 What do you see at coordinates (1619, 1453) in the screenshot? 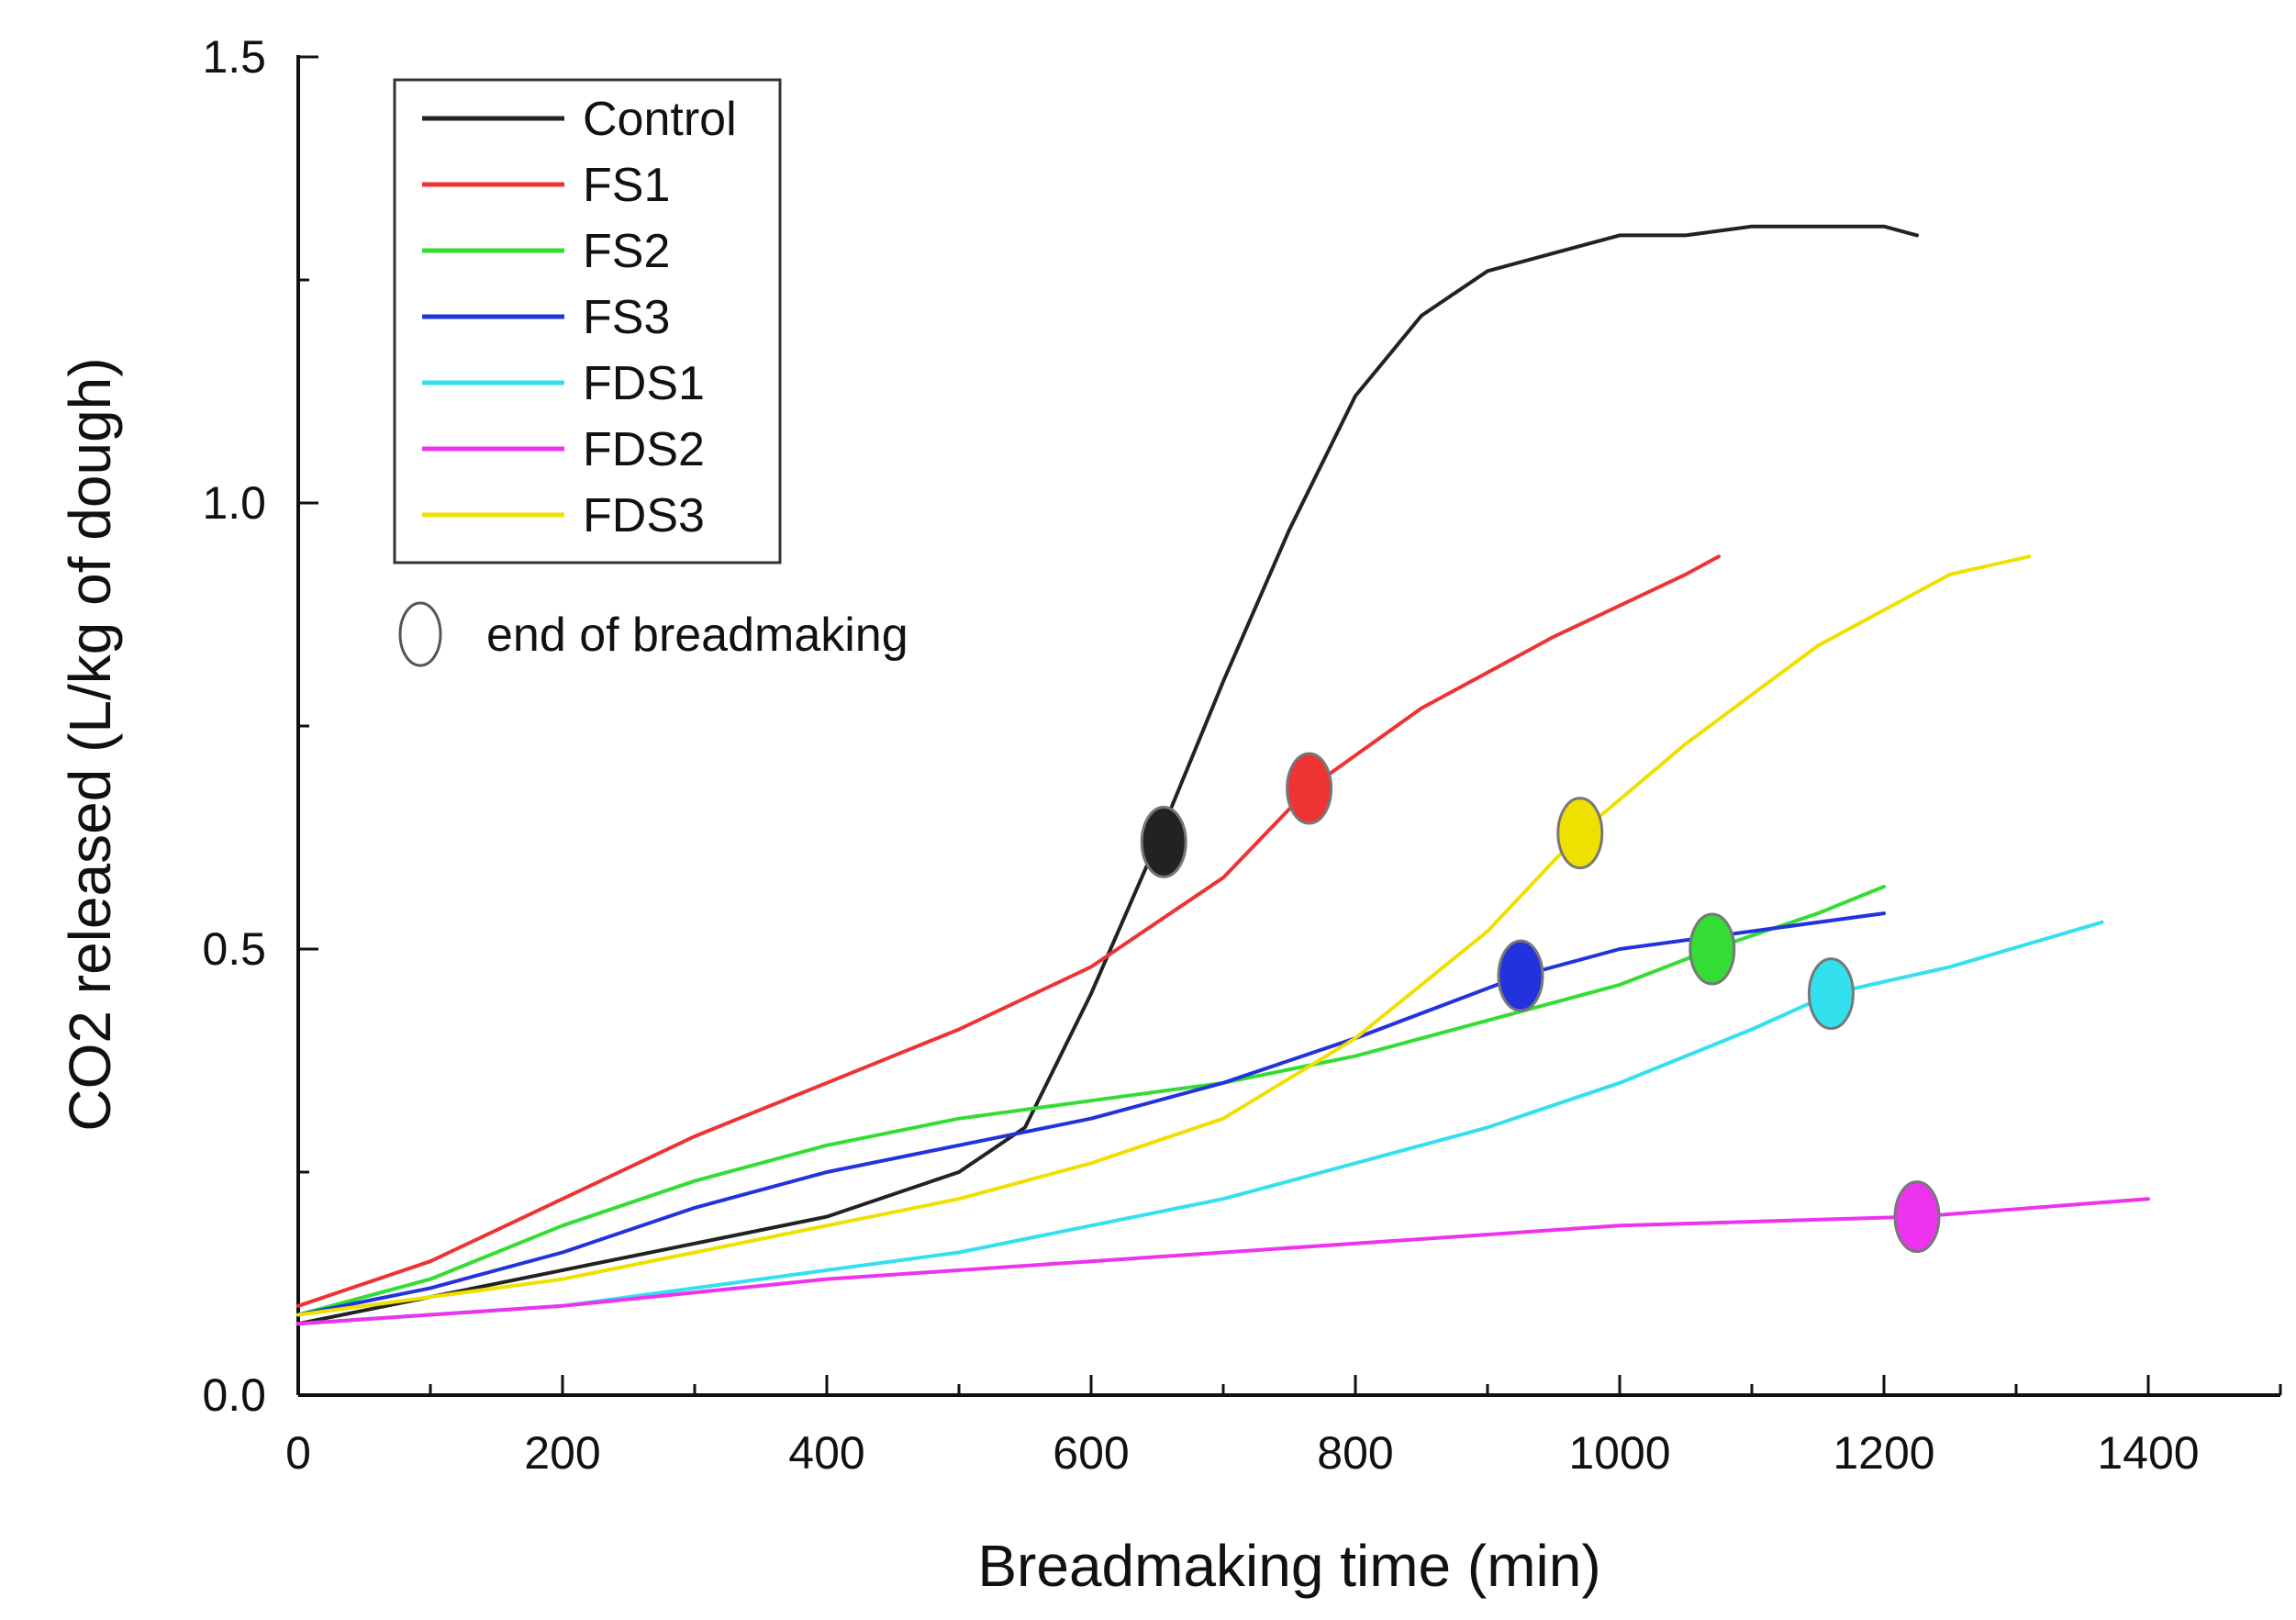
I see `x-tick-label: 1000` at bounding box center [1619, 1453].